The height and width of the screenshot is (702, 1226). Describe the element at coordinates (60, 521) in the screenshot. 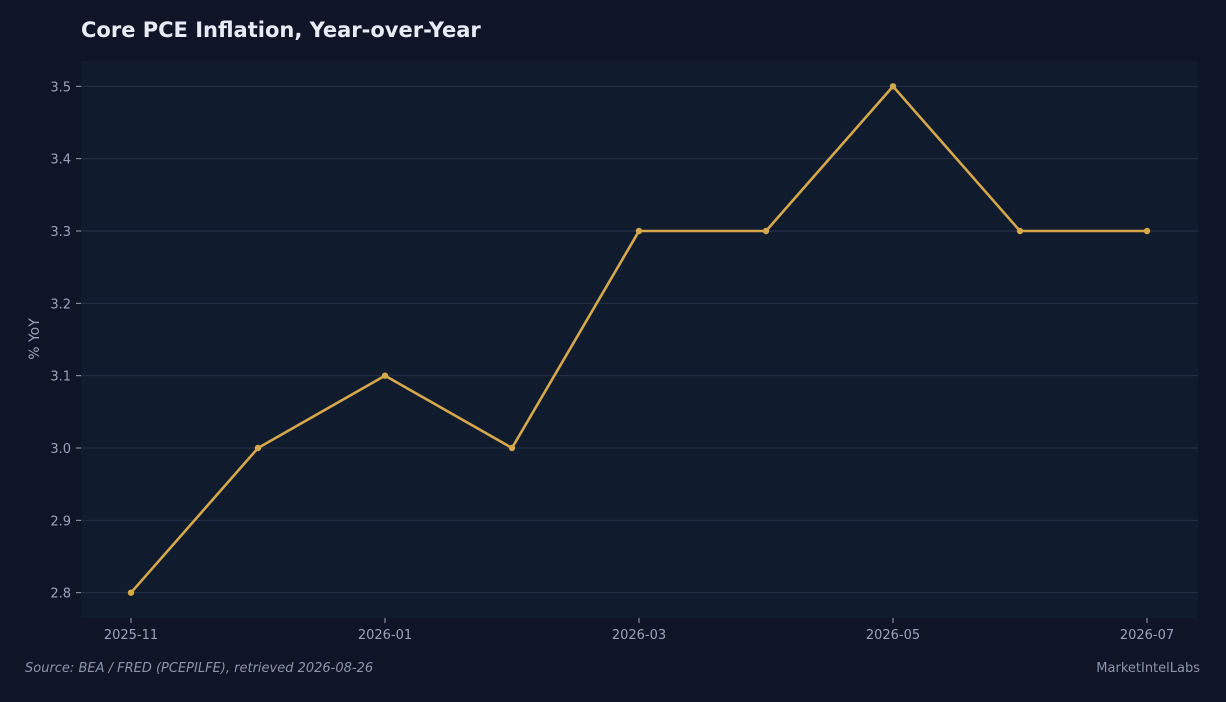

I see `y-tick-label: 2.9` at that location.